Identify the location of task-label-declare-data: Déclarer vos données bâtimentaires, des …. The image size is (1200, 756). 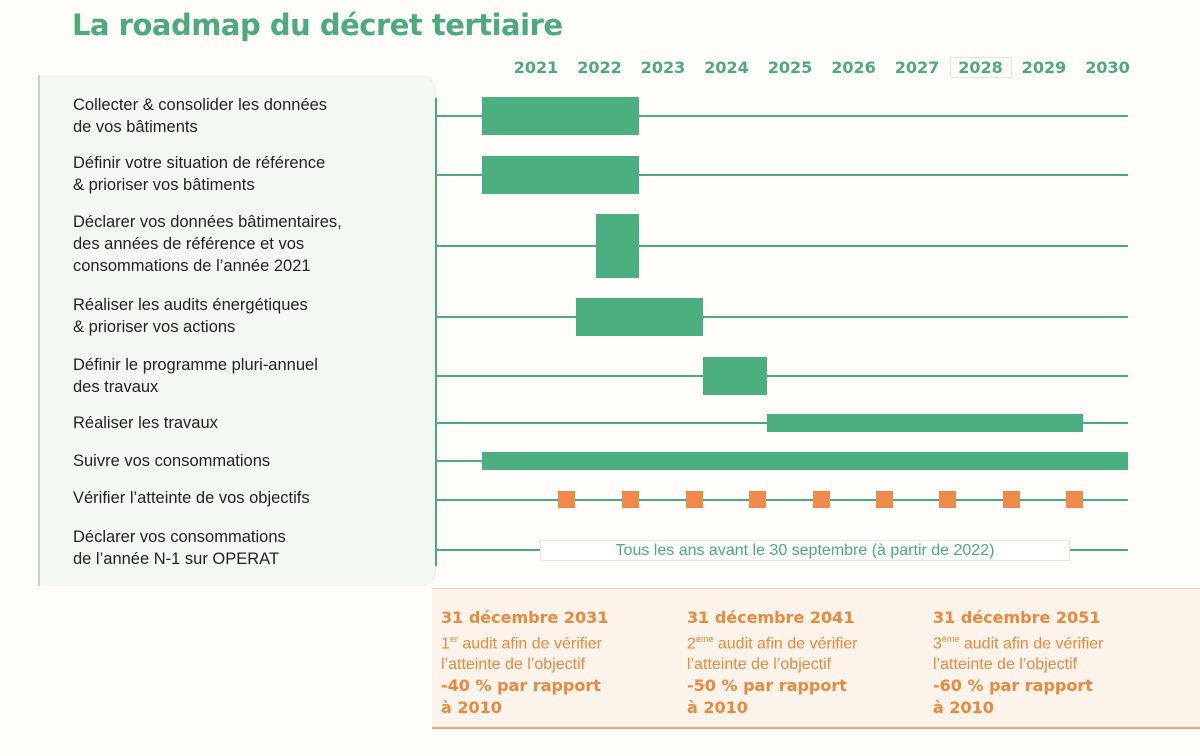
(207, 244).